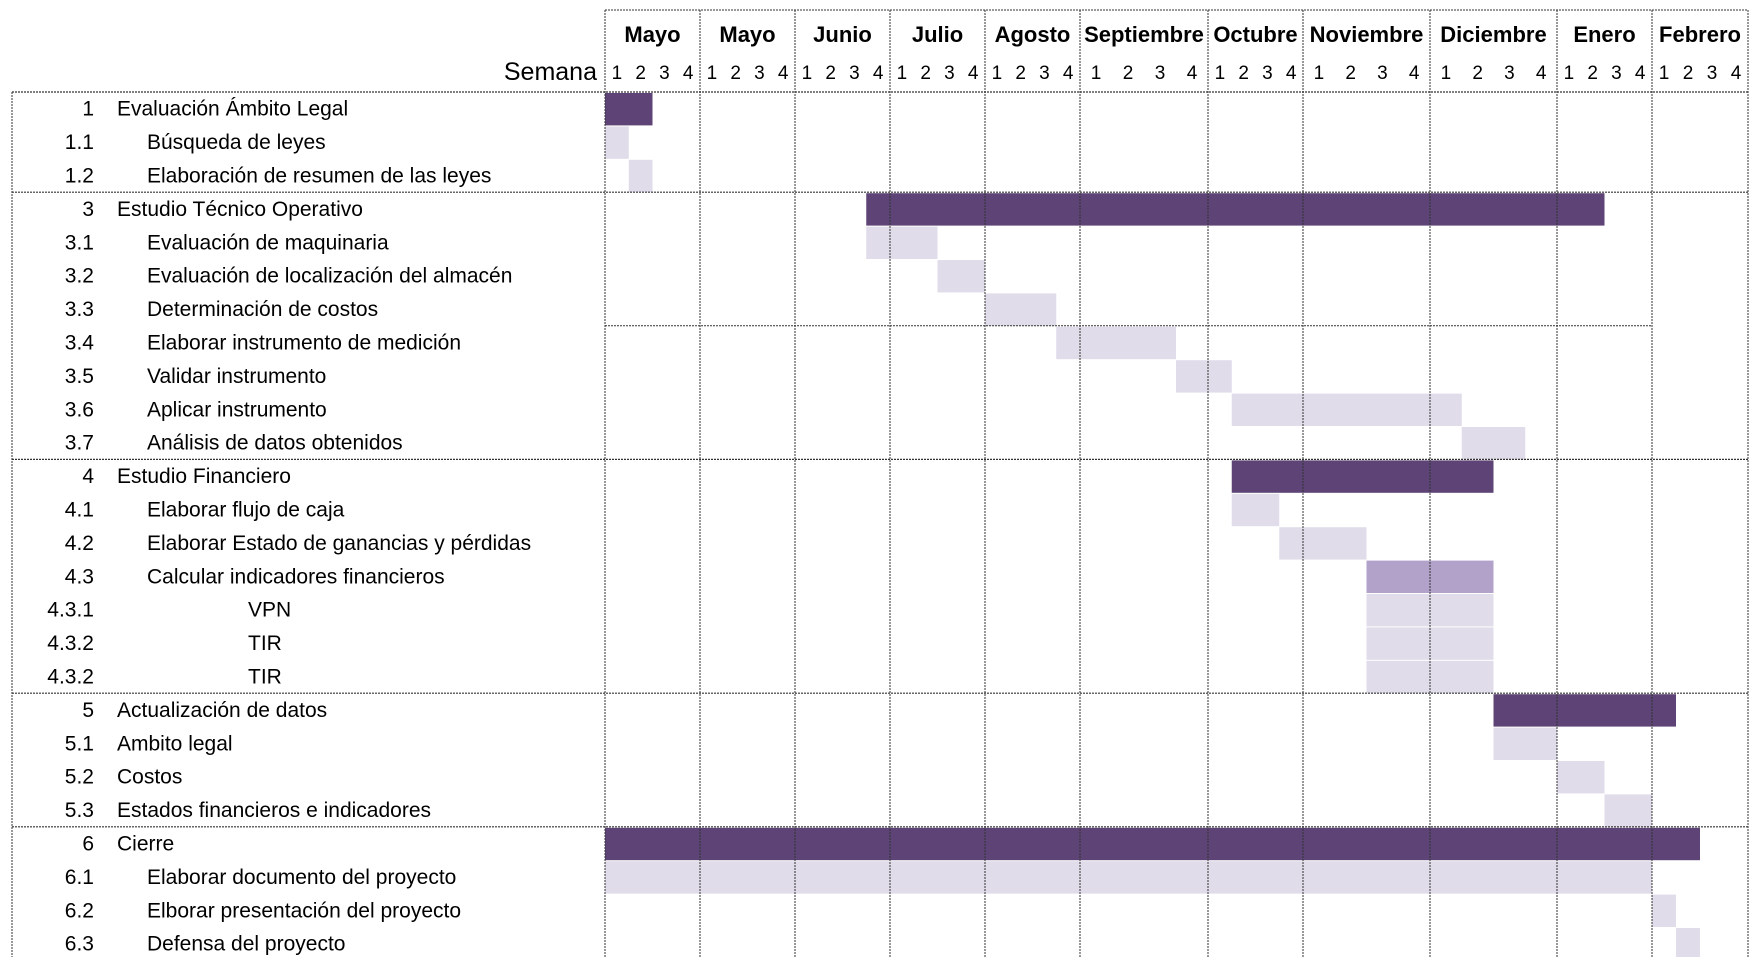 The image size is (1755, 957). What do you see at coordinates (1033, 34) in the screenshot?
I see `month-label-4: Agosto` at bounding box center [1033, 34].